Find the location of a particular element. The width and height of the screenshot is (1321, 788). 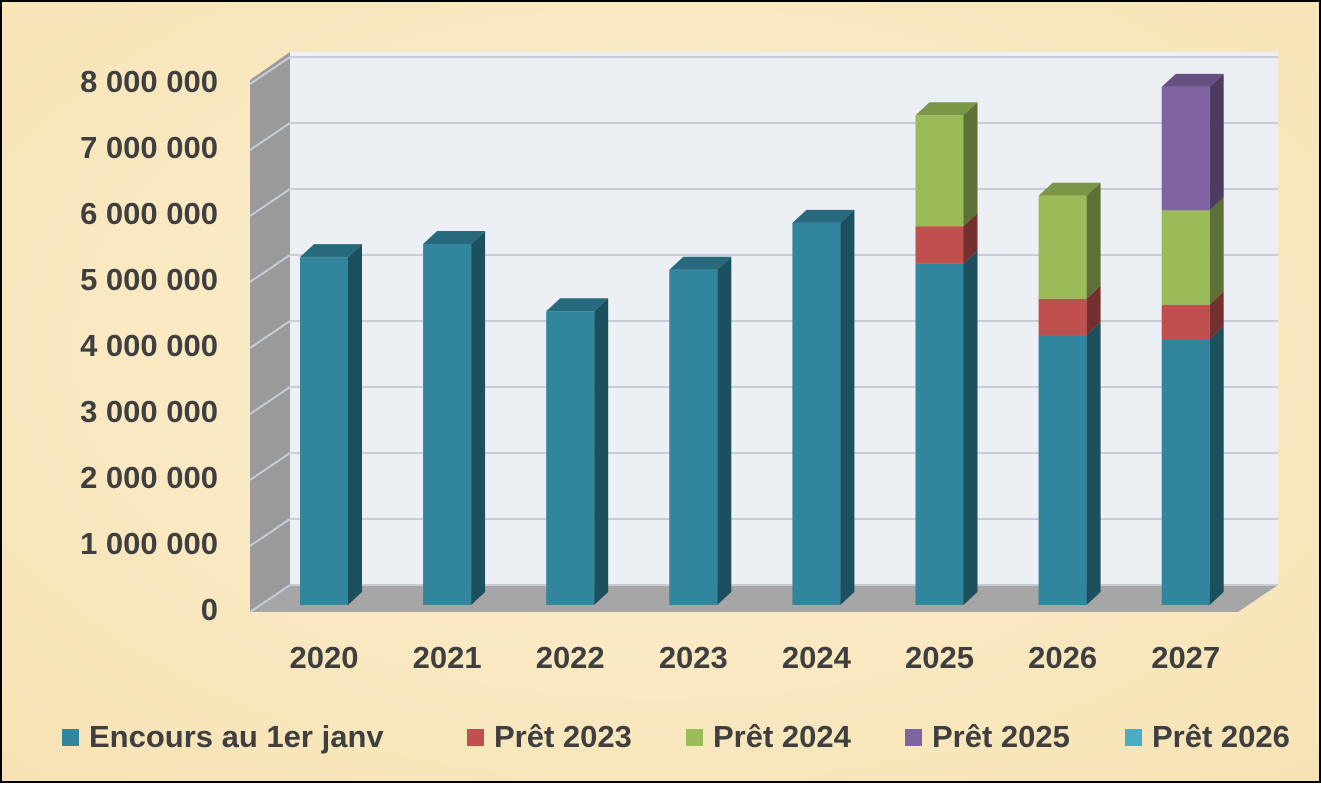

y-tick-label: 5 000 000 is located at coordinates (149, 279).